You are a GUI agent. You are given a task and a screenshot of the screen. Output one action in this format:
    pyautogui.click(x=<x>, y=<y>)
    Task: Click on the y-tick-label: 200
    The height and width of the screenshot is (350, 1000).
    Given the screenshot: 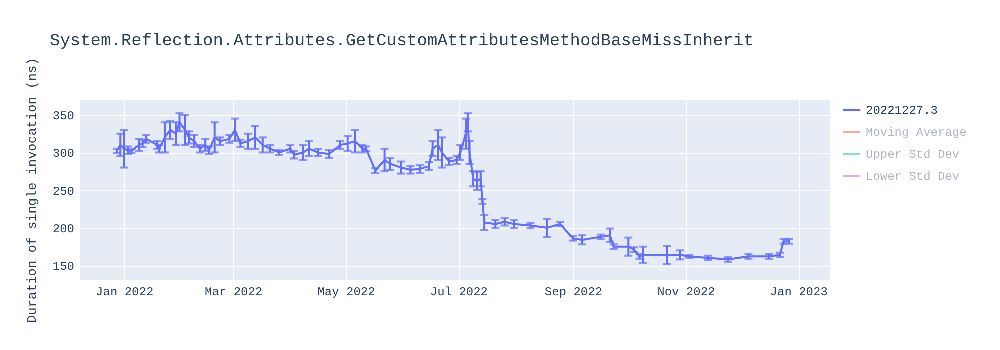 What is the action you would take?
    pyautogui.click(x=63, y=229)
    